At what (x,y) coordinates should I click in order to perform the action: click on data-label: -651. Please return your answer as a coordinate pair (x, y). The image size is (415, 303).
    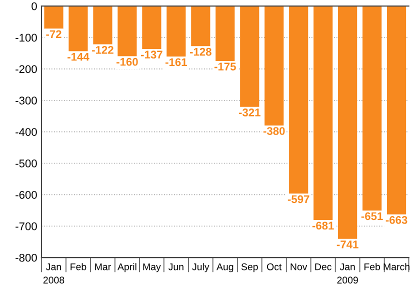
    Looking at the image, I should click on (372, 216).